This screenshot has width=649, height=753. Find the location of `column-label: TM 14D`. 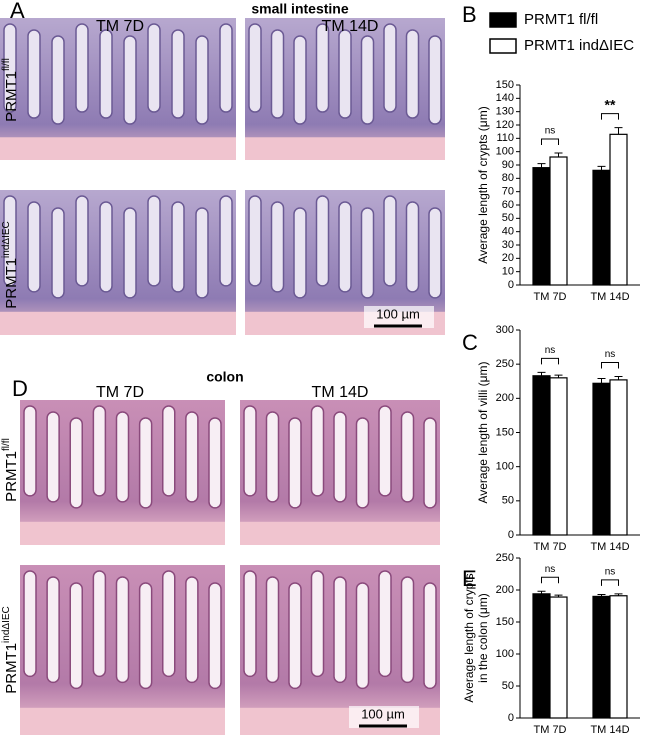

column-label: TM 14D is located at coordinates (340, 392).